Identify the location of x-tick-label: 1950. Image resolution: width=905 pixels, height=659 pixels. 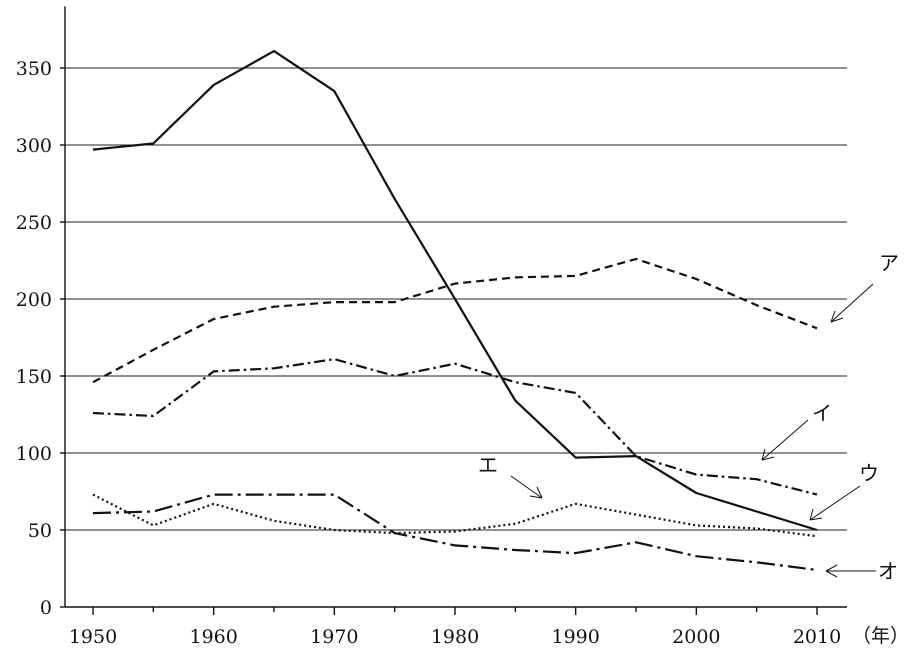
(93, 637).